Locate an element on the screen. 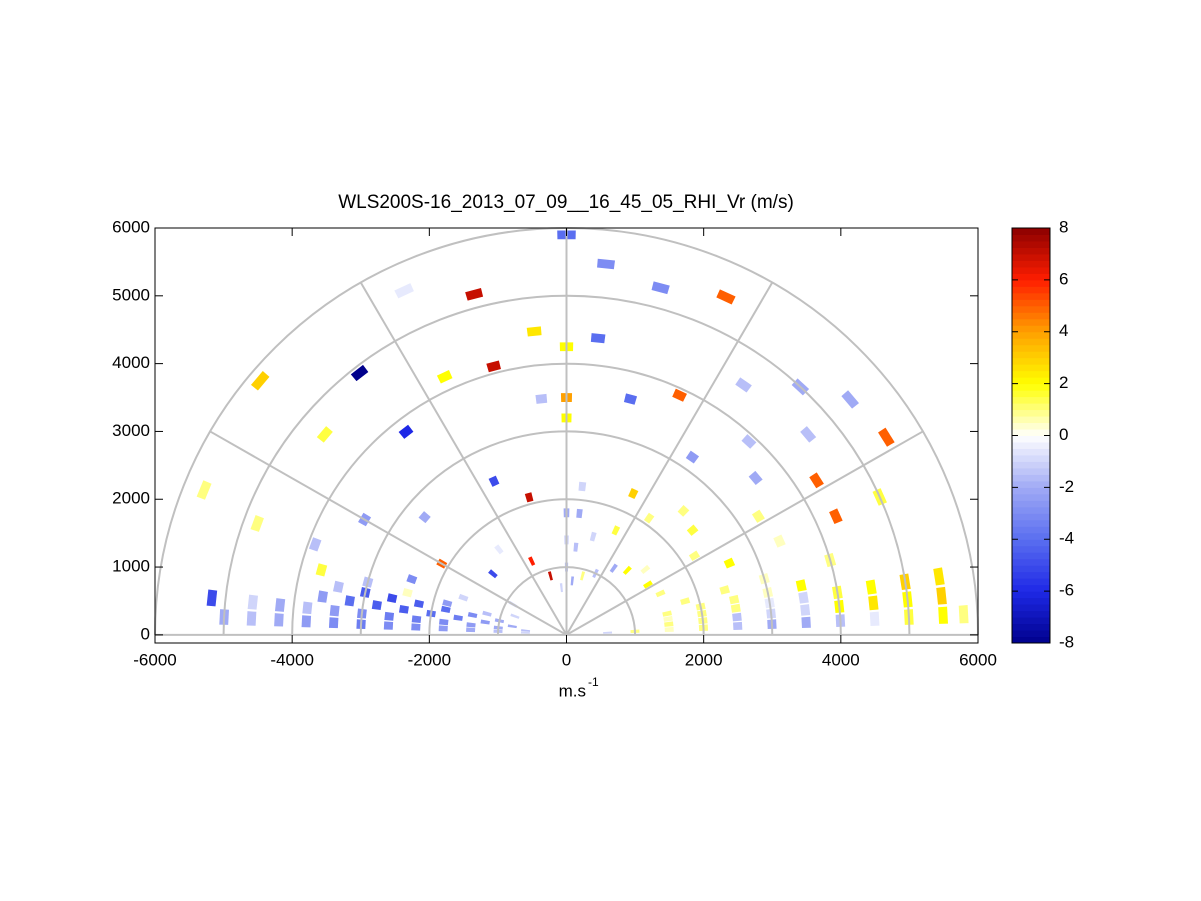 This screenshot has width=1201, height=901. x-tick-label: 6000 is located at coordinates (978, 659).